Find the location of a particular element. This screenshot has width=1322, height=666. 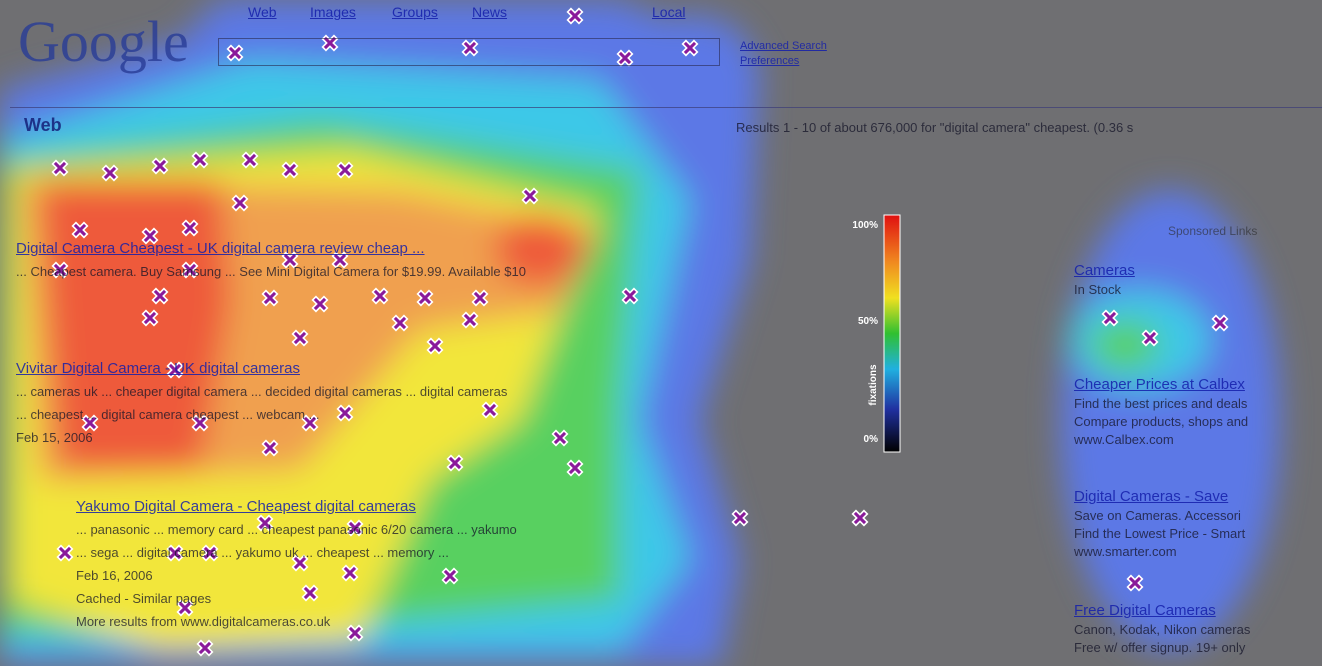

result-snippet: Feb 15, 2006 is located at coordinates (54, 437).